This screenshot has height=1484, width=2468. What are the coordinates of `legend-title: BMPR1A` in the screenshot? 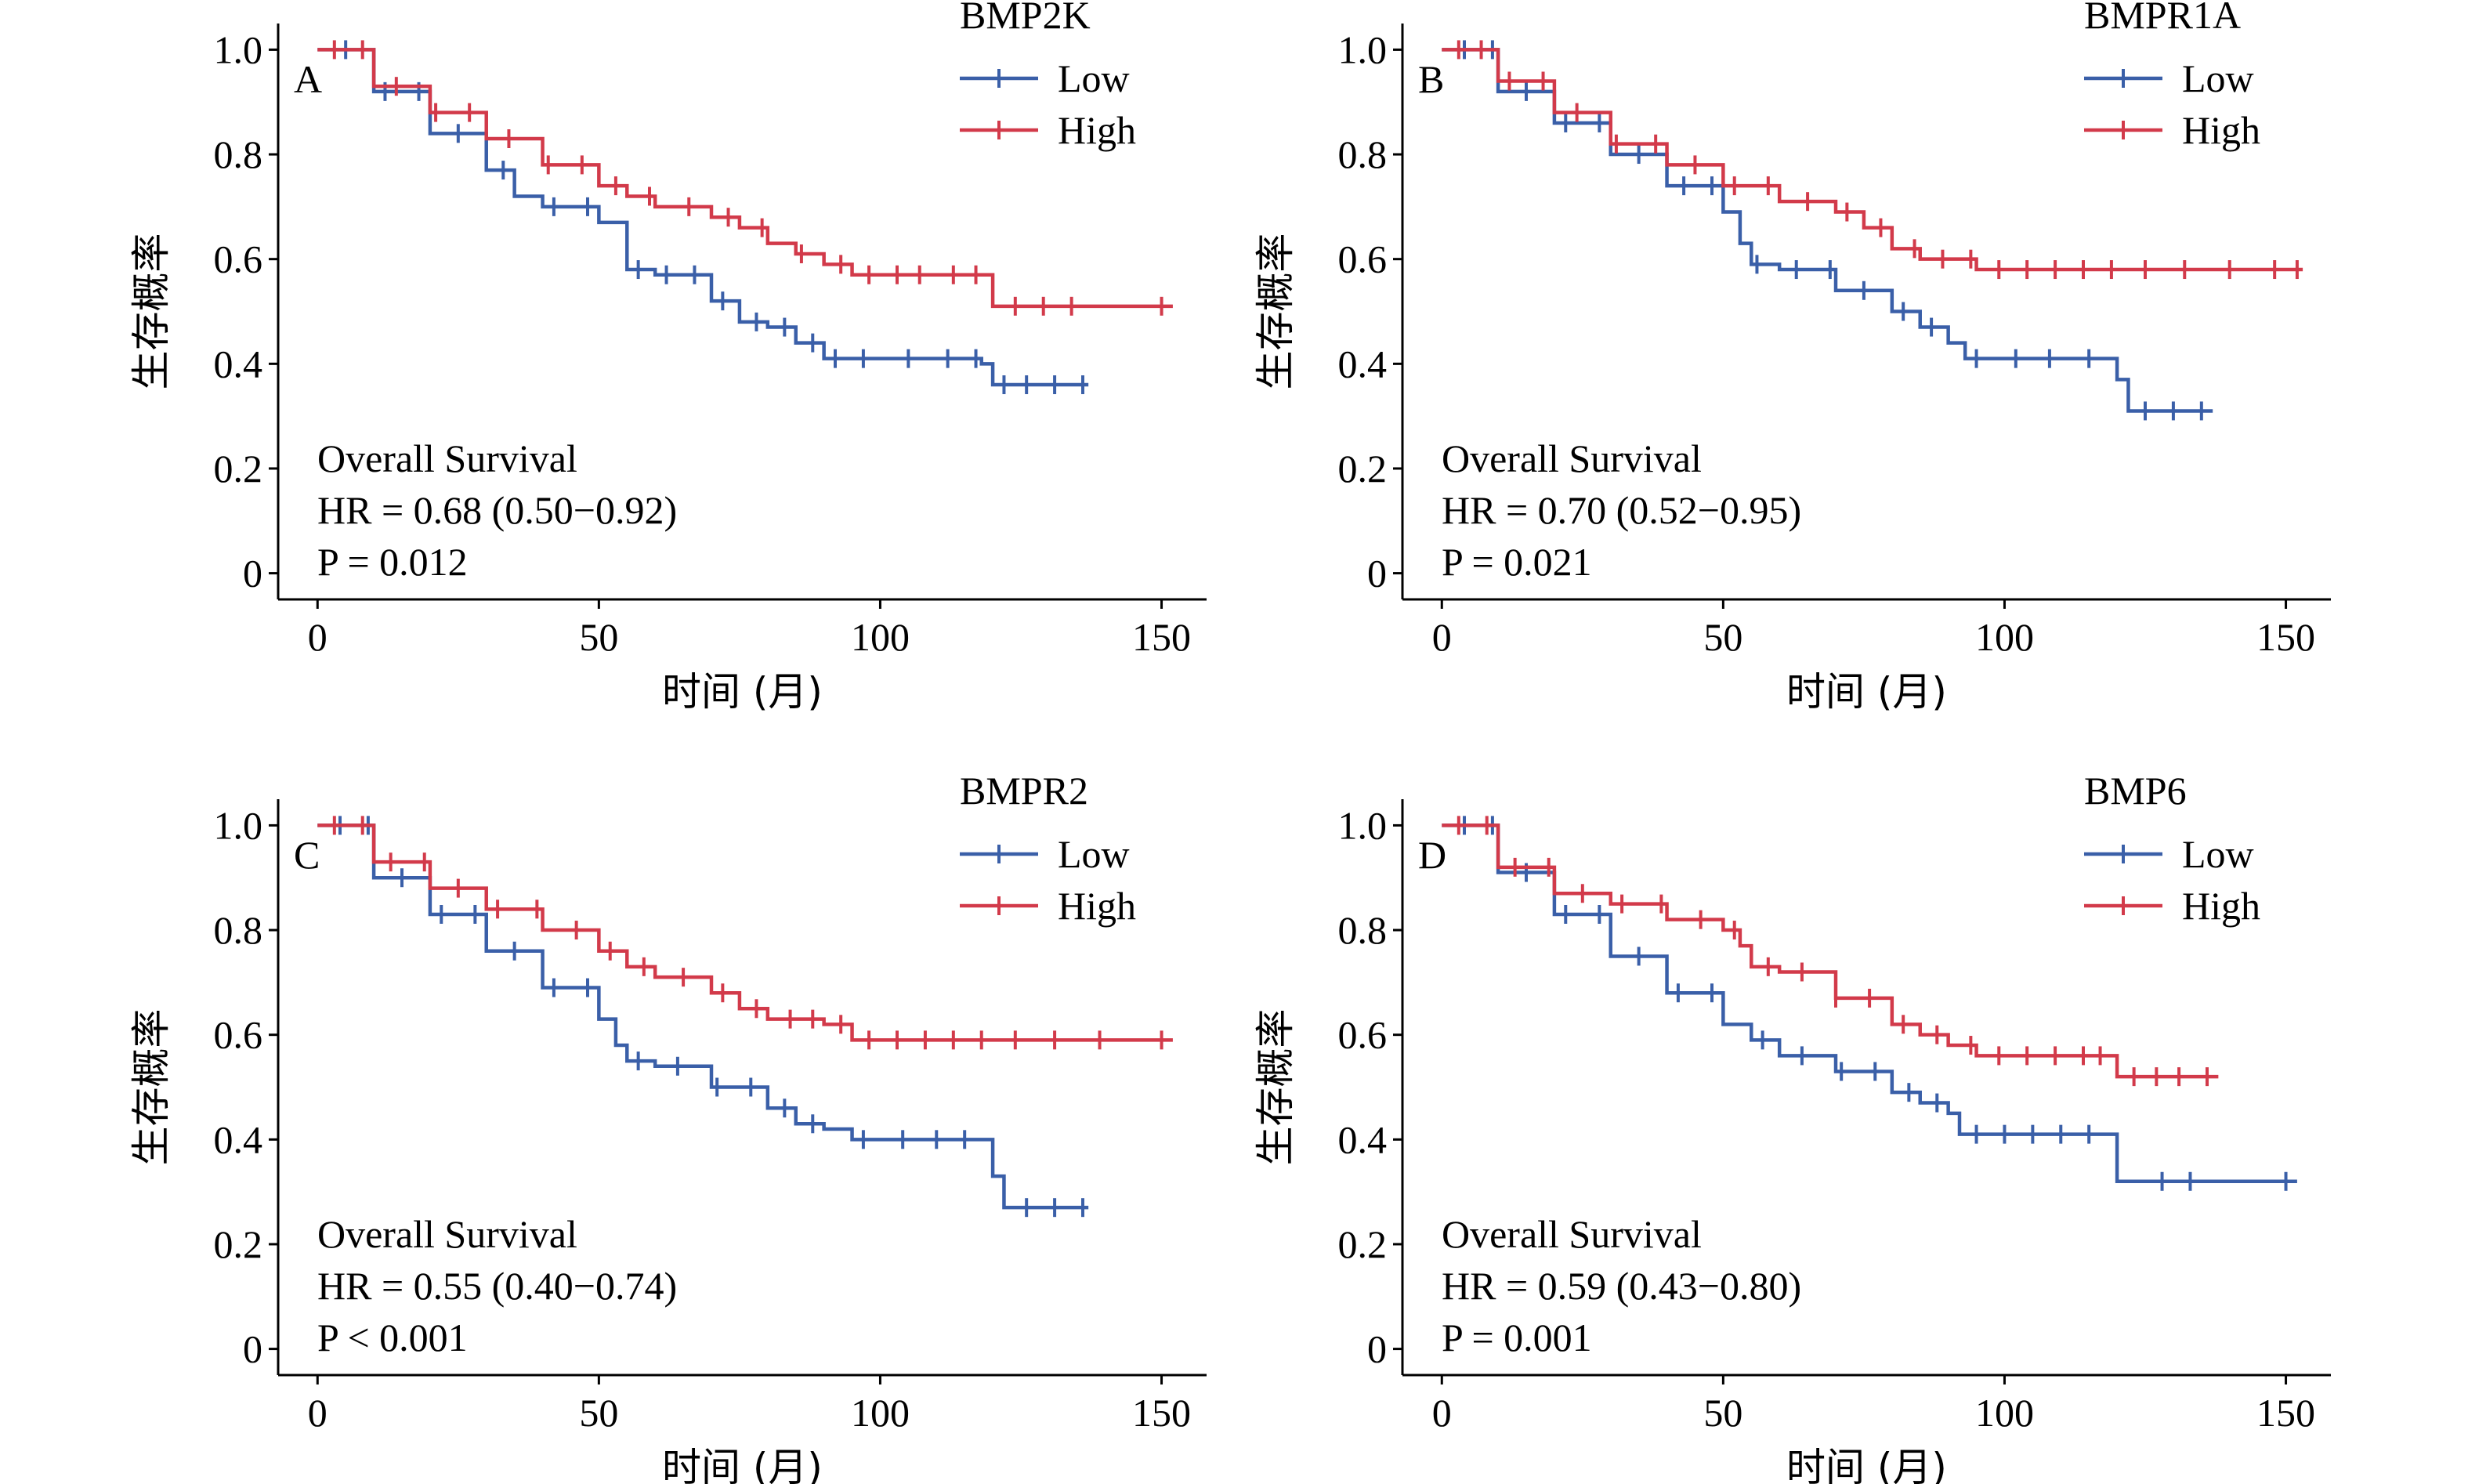 It's located at (2162, 18).